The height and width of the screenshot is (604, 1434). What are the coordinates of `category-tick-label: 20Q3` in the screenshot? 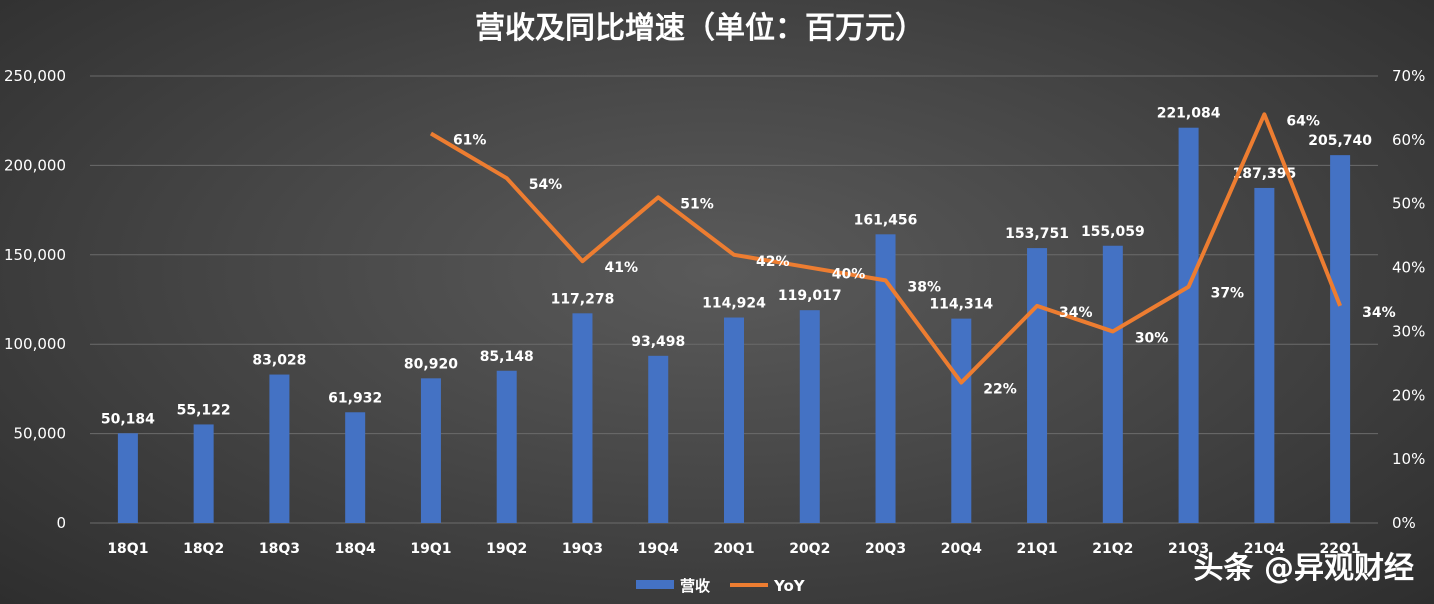 It's located at (885, 549).